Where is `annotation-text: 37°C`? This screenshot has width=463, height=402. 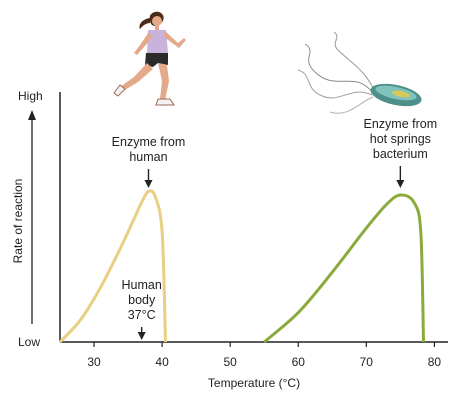
annotation-text: 37°C is located at coordinates (142, 315).